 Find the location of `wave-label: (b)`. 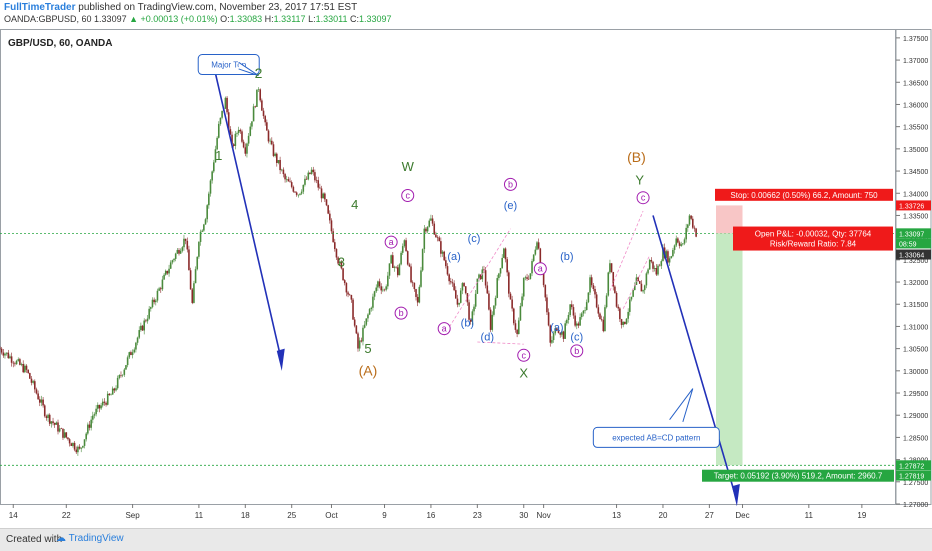

wave-label: (b) is located at coordinates (566, 257).